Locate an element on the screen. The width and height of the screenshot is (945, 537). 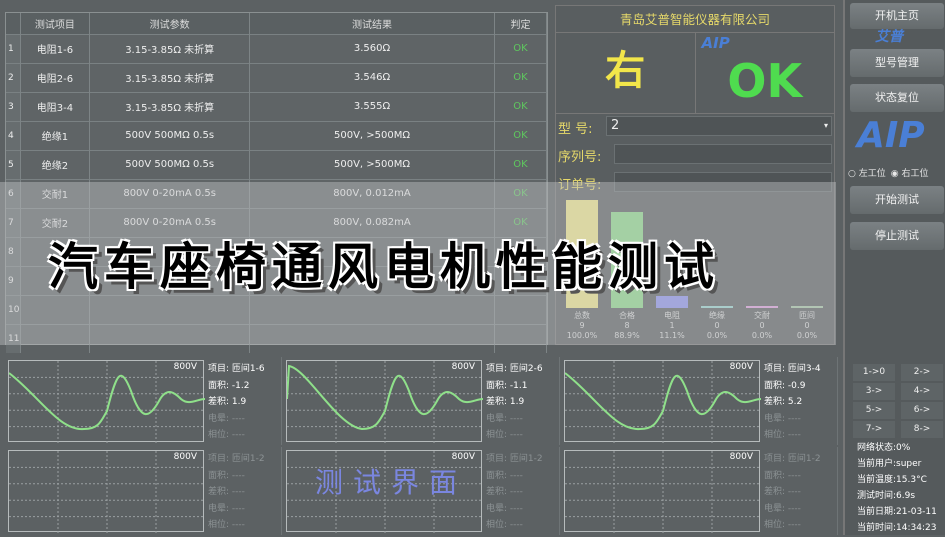
waveform-line is located at coordinates (663, 401).